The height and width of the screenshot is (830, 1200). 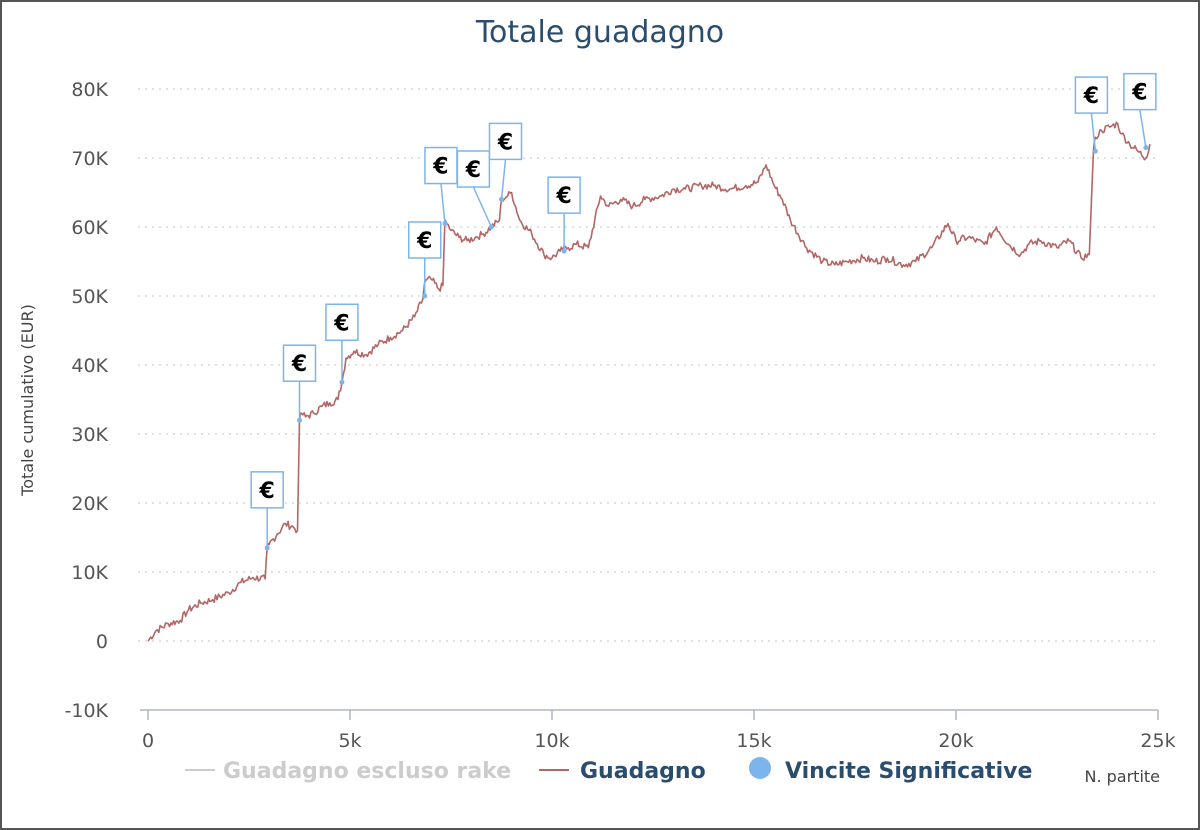 I want to click on x-axis-title: N. partite, so click(x=1122, y=776).